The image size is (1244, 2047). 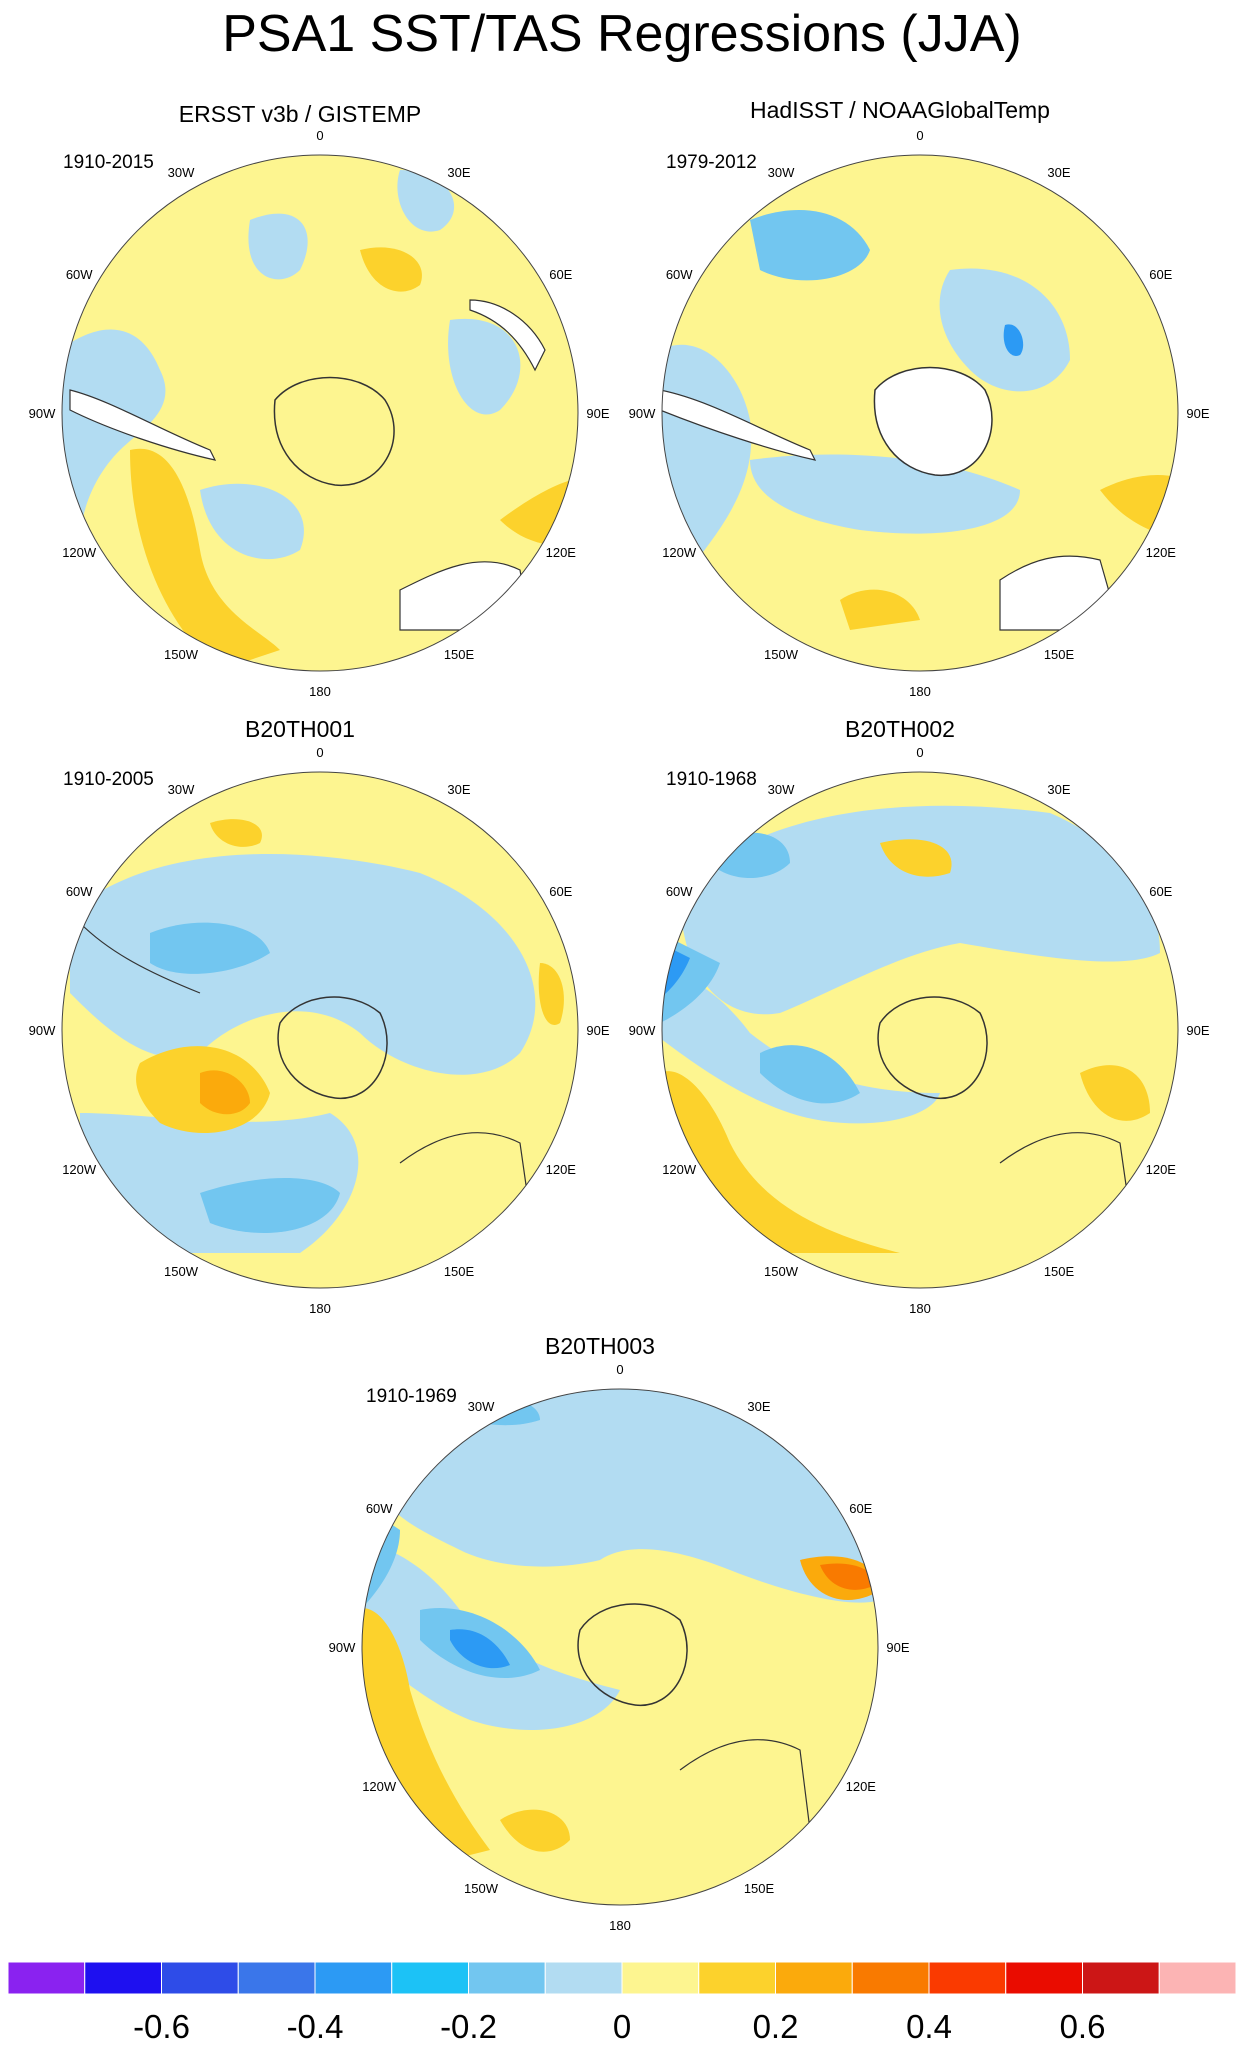 I want to click on field-positive-east-core, so click(x=847, y=1576).